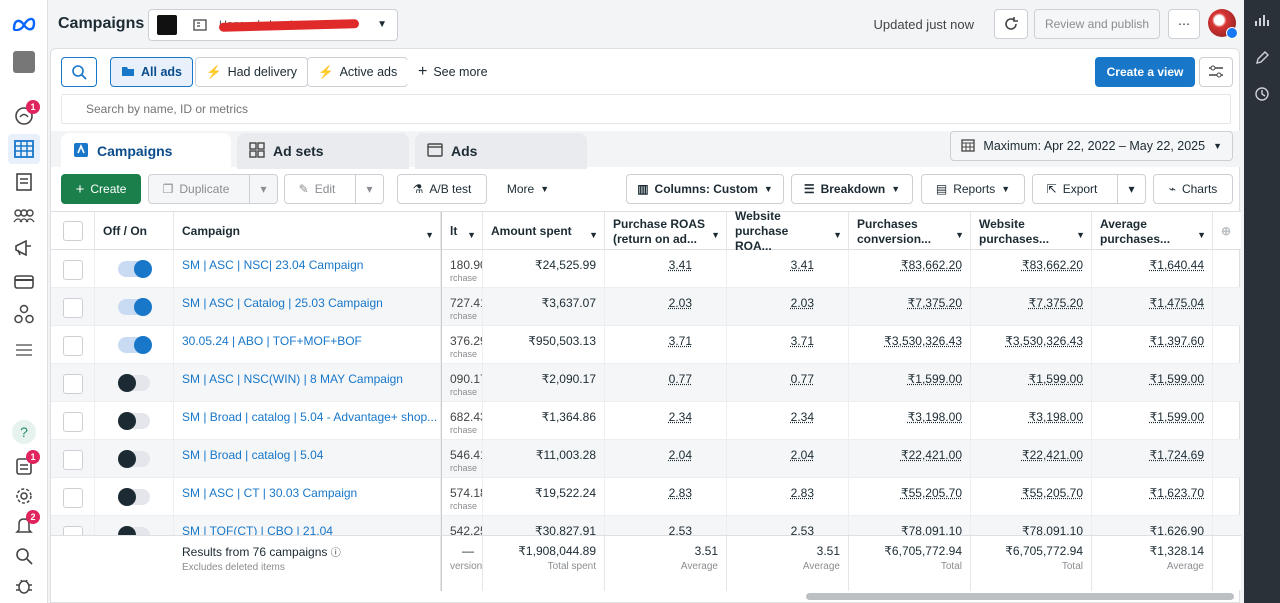 Image resolution: width=1280 pixels, height=603 pixels. I want to click on search-icon, so click(24, 556).